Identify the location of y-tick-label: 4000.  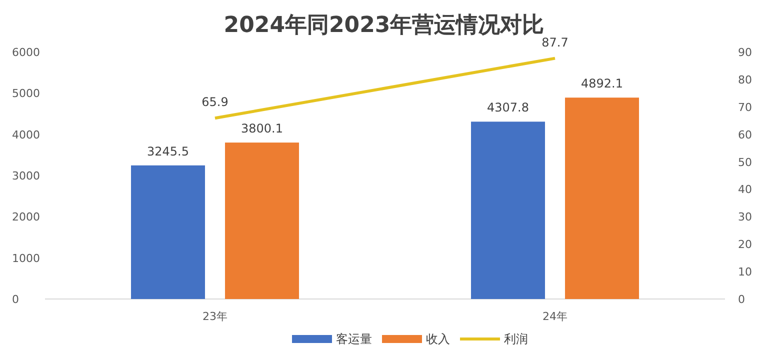
(26, 135).